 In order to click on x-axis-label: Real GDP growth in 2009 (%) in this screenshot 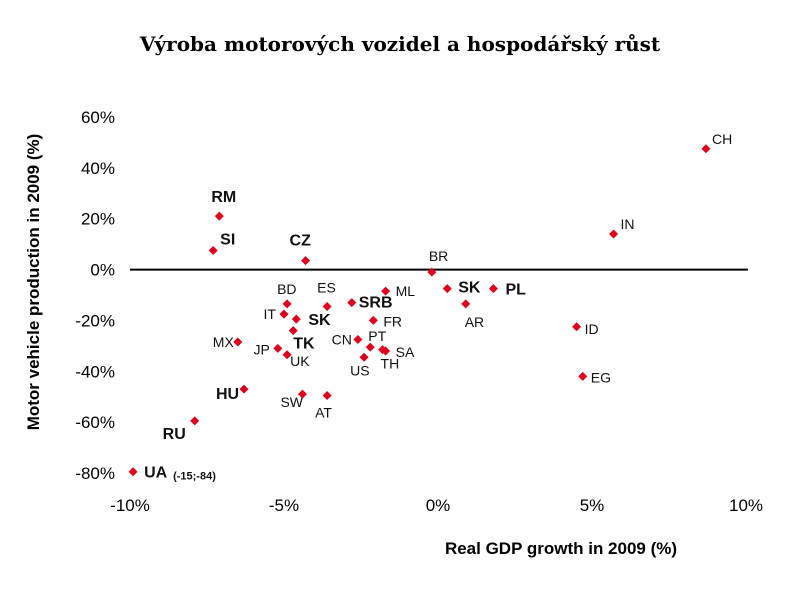, I will do `click(561, 548)`.